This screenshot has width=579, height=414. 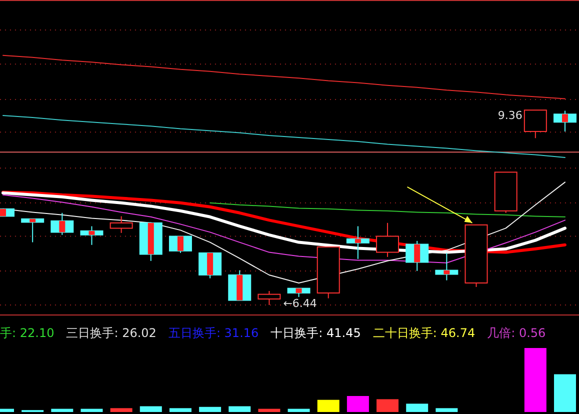 What do you see at coordinates (516, 333) in the screenshot?
I see `text: 几倍: 0.56` at bounding box center [516, 333].